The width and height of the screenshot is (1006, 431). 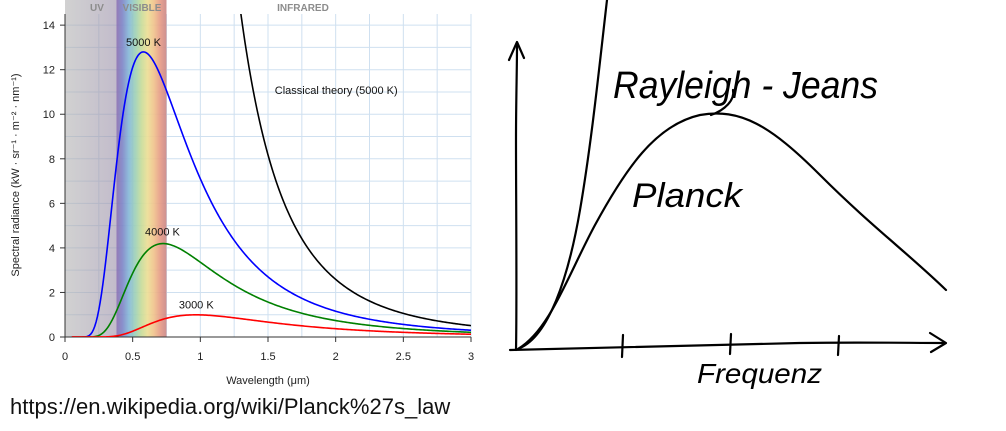 What do you see at coordinates (563, 175) in the screenshot?
I see `sketch-rayleigh-jeans-curve` at bounding box center [563, 175].